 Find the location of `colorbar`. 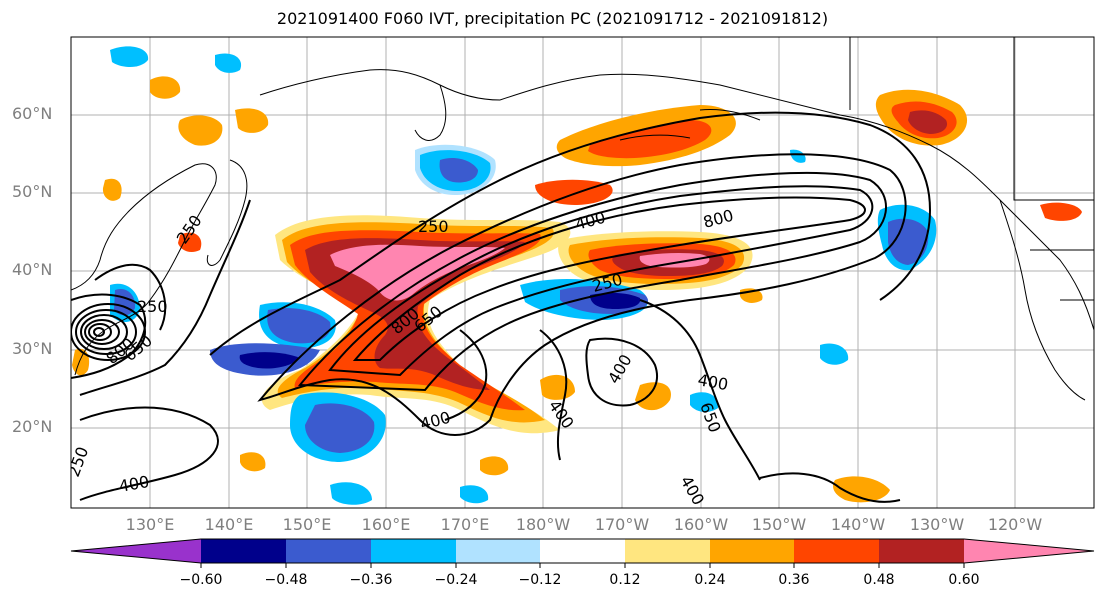

colorbar is located at coordinates (582, 553).